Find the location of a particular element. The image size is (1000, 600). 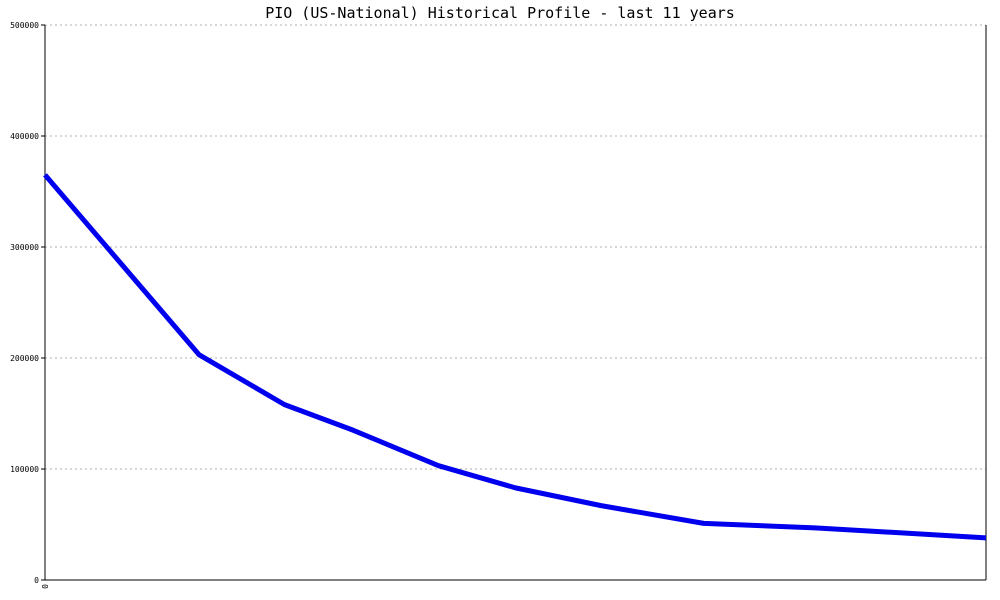

y-tick-label-100000: 100000 is located at coordinates (24, 469).